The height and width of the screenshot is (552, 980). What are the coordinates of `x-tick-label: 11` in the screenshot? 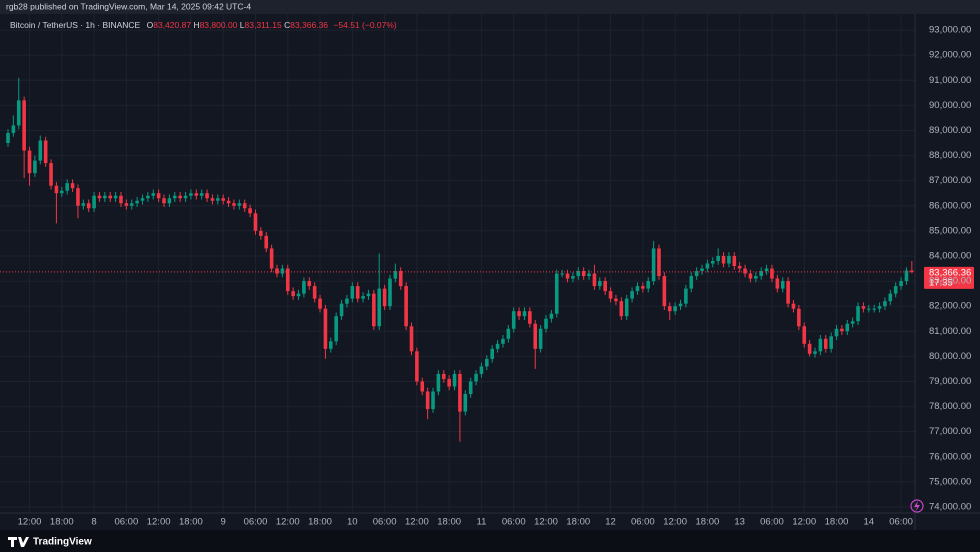 It's located at (482, 522).